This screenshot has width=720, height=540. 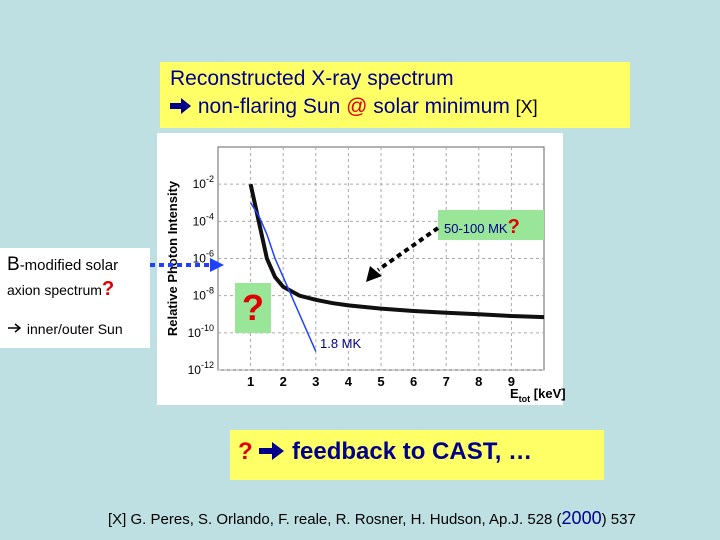 I want to click on annotation: 1.8 MK, so click(x=341, y=343).